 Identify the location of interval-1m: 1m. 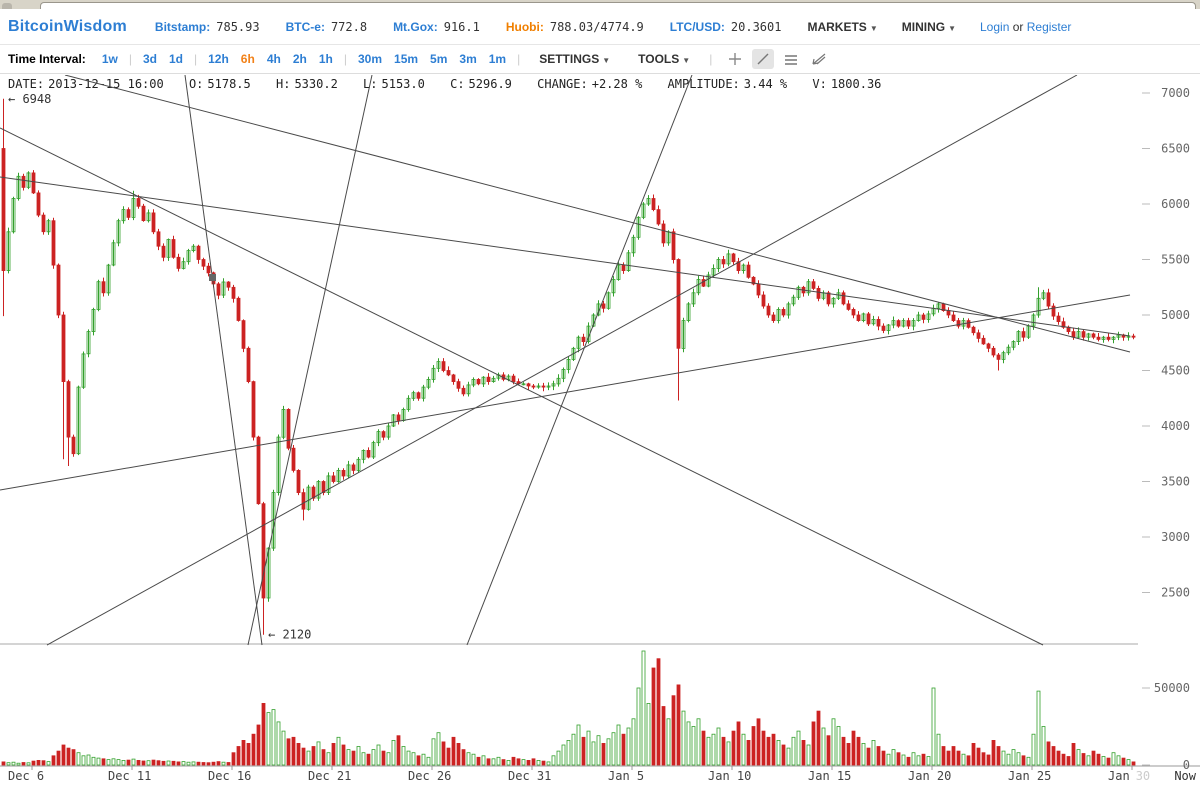
(497, 59).